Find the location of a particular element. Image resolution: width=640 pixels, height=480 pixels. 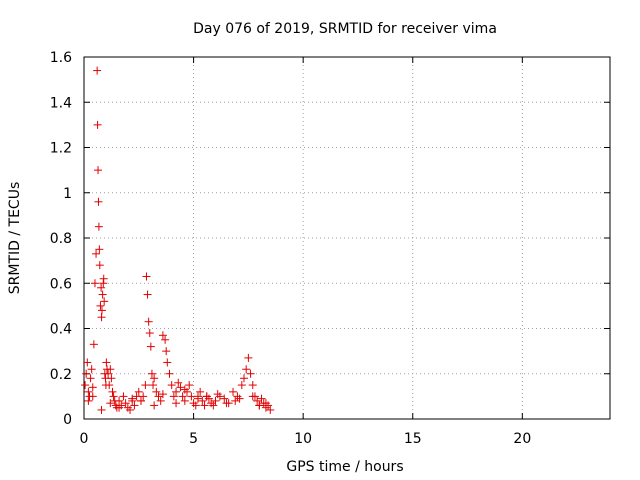

y-tick-label: 0.4 is located at coordinates (61, 330).